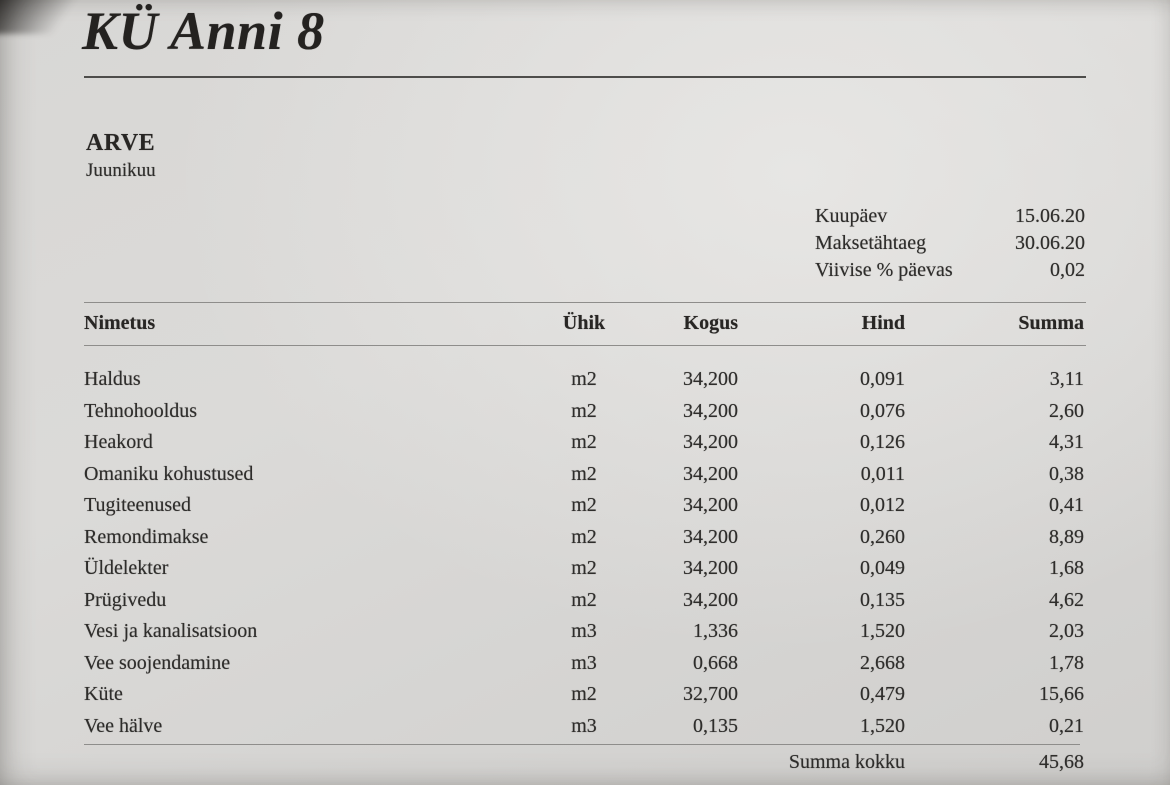 This screenshot has width=1170, height=785. Describe the element at coordinates (1050, 216) in the screenshot. I see `meta-value-date: 15.06.20` at that location.